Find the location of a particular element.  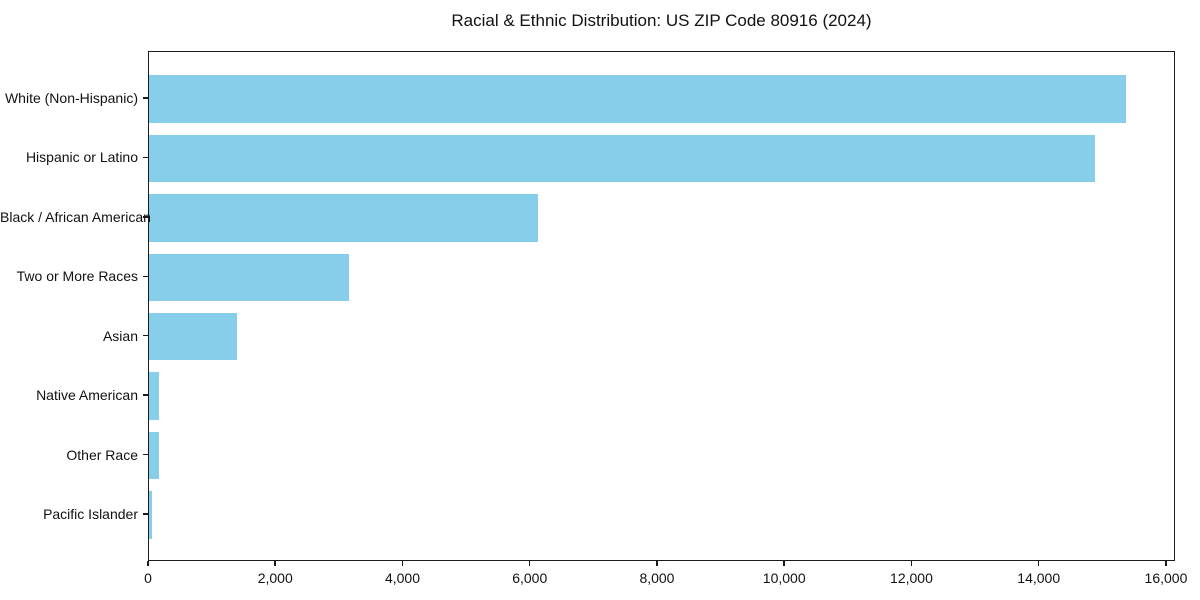

x-tick-label: 8,000 is located at coordinates (657, 578).